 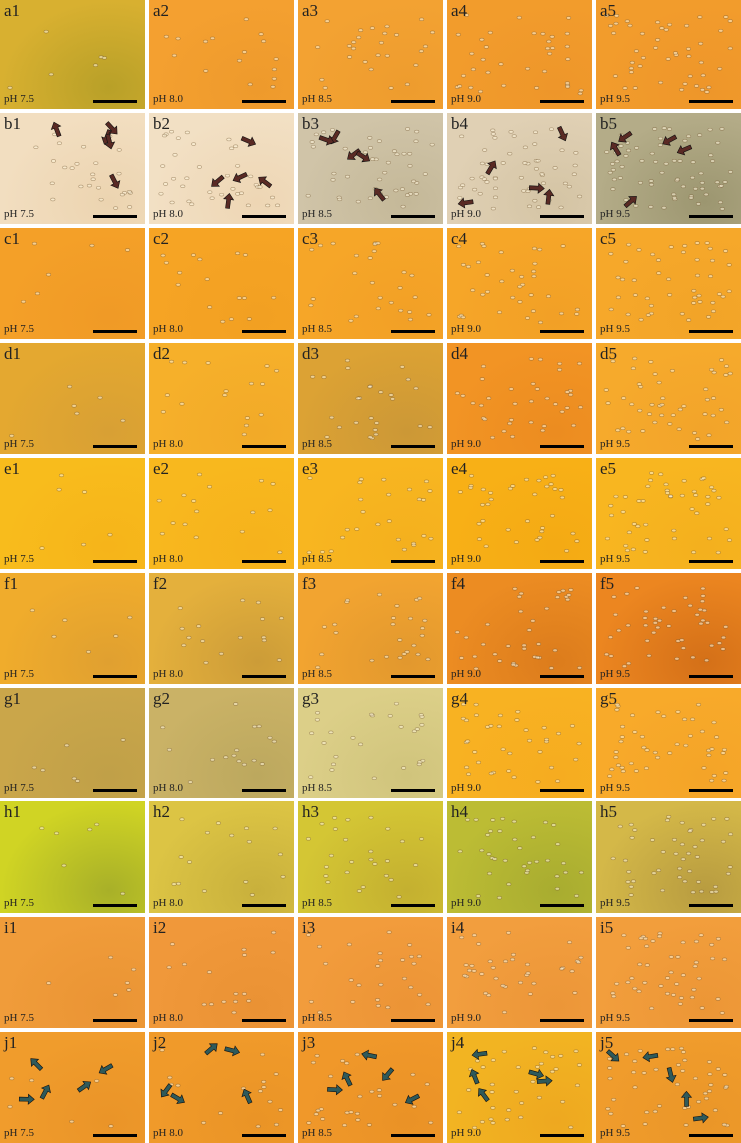 What do you see at coordinates (370, 1087) in the screenshot?
I see `micrograph-panel: j3 pH 8.5` at bounding box center [370, 1087].